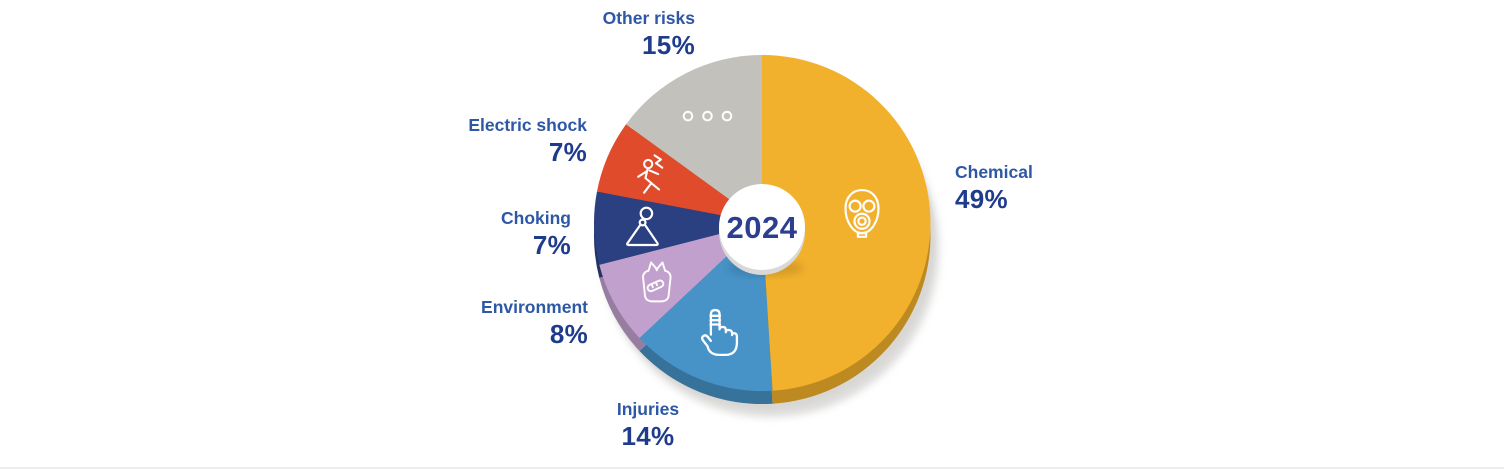 This screenshot has width=1504, height=470. Describe the element at coordinates (536, 218) in the screenshot. I see `label-choking-name: Choking` at that location.